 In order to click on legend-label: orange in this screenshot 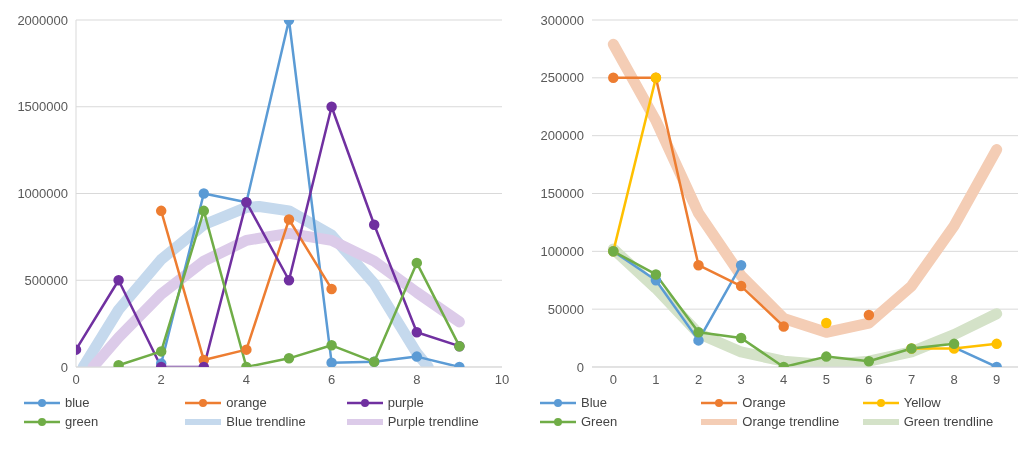, I will do `click(246, 402)`.